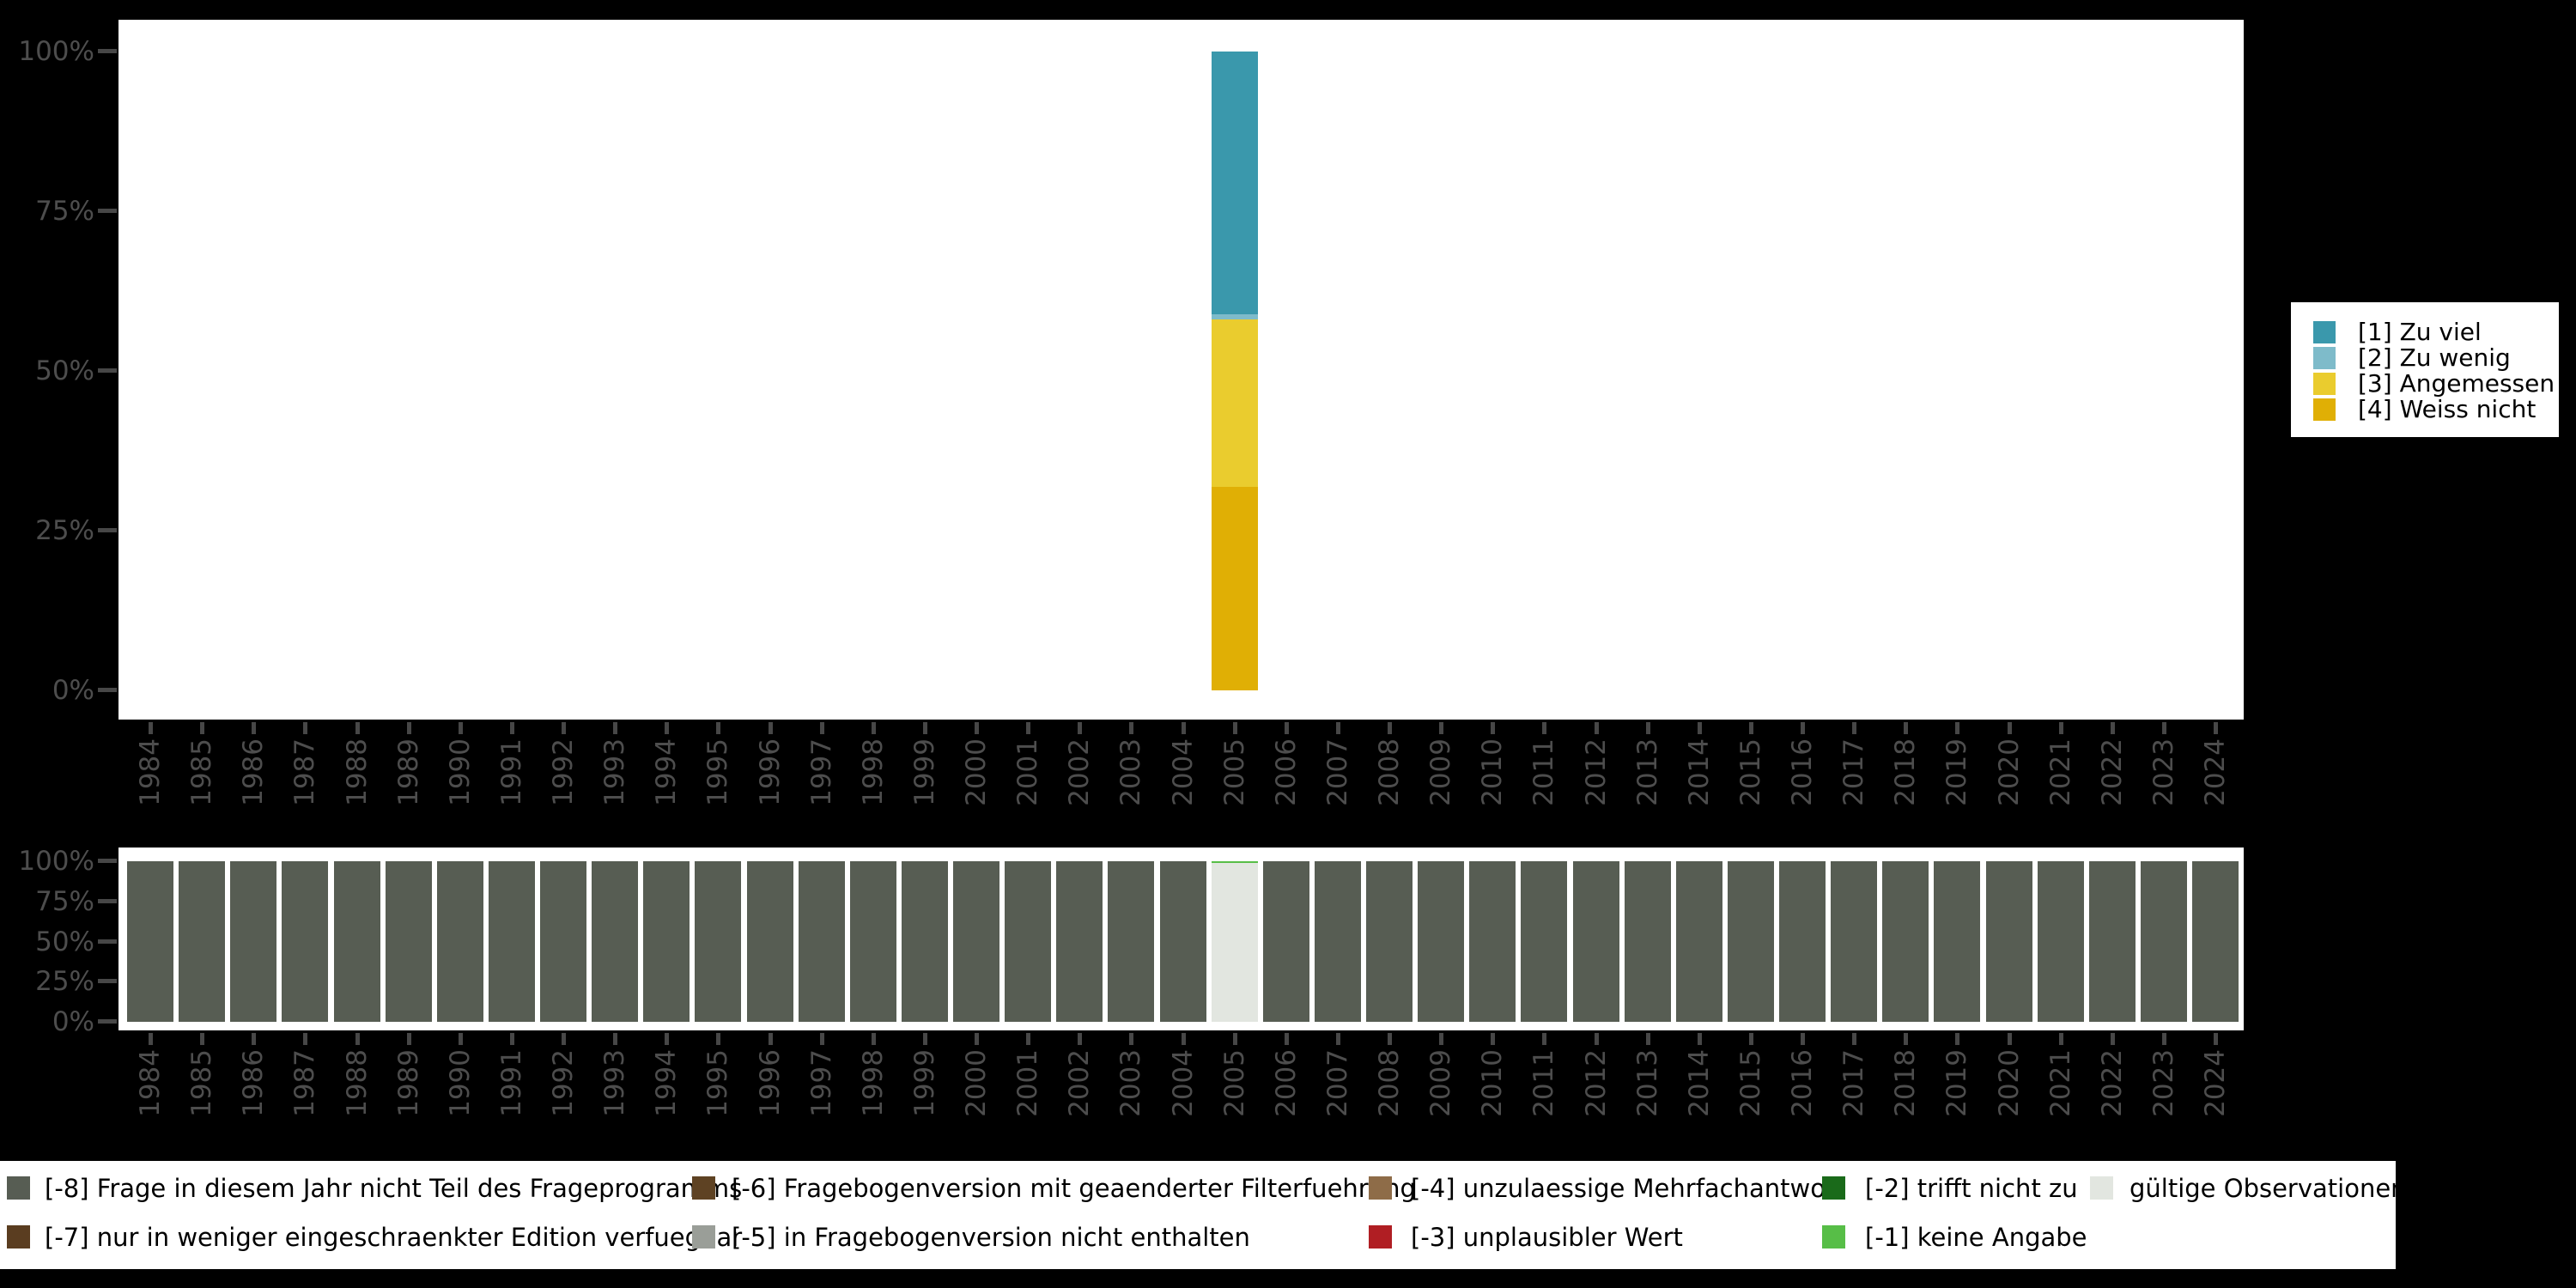 The width and height of the screenshot is (2576, 1288). Describe the element at coordinates (1493, 772) in the screenshot. I see `top-chart-x-tick-label: 2010` at that location.